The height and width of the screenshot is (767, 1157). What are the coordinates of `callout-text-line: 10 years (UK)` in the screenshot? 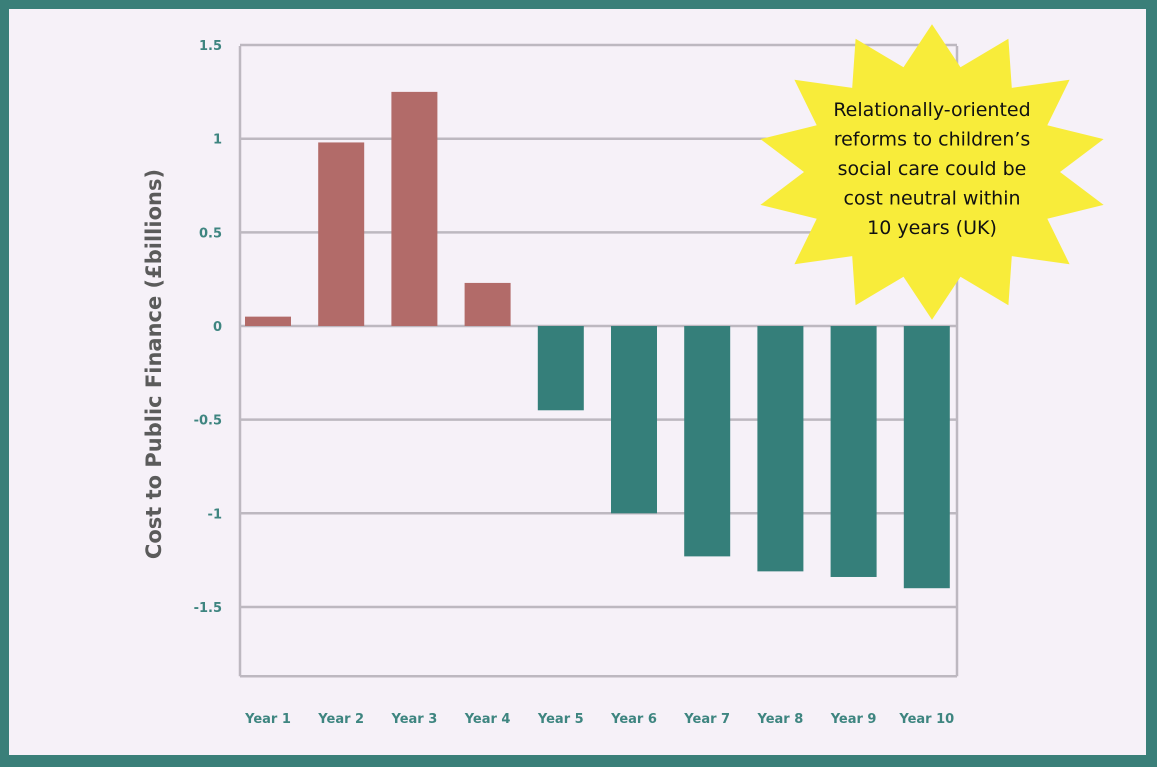 It's located at (932, 228).